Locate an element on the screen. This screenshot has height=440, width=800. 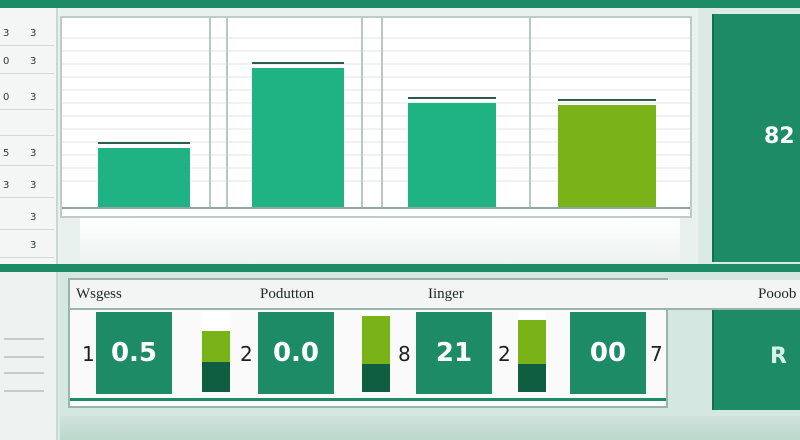
left-row-panel: 3 3 0 3 0 3 5 3 3 3 3 3 is located at coordinates (29, 136).